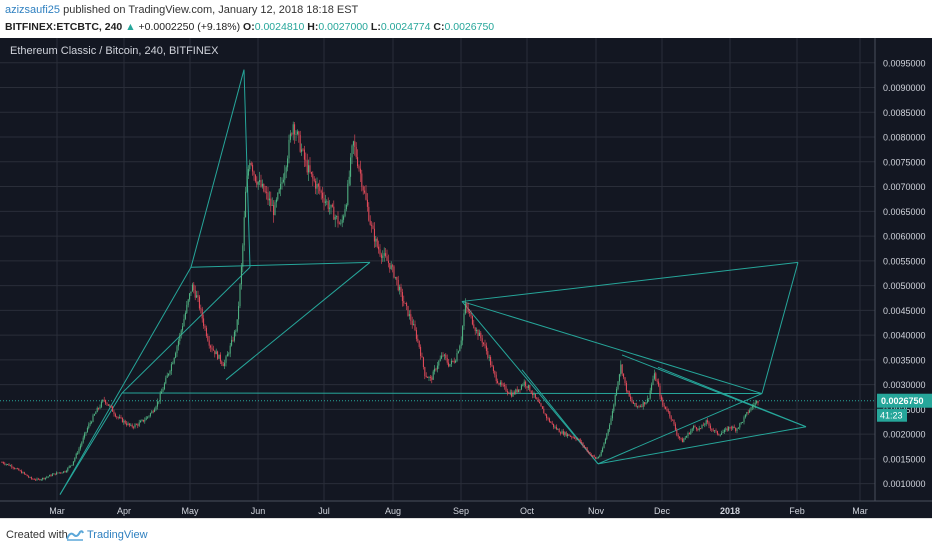  What do you see at coordinates (904, 459) in the screenshot?
I see `y-tick-label: 0.0015000` at bounding box center [904, 459].